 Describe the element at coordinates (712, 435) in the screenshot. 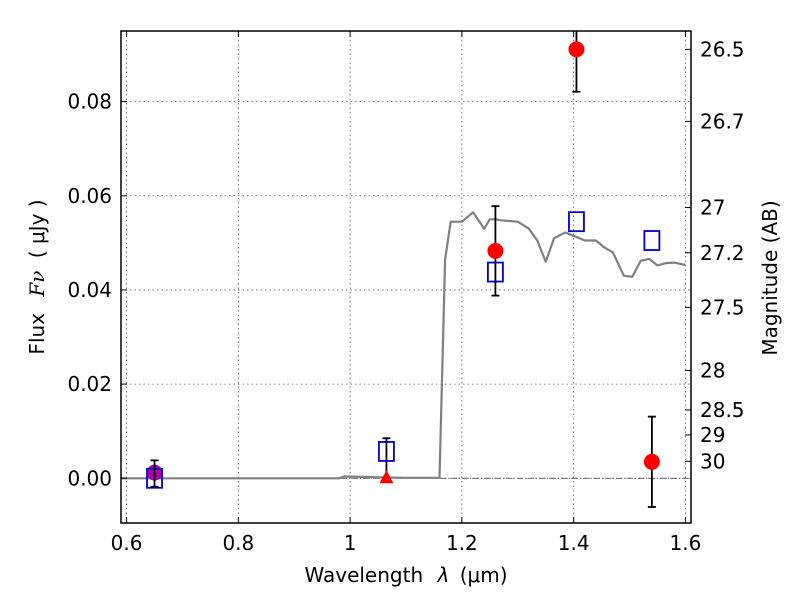

I see `y2-tick-label: 29` at that location.